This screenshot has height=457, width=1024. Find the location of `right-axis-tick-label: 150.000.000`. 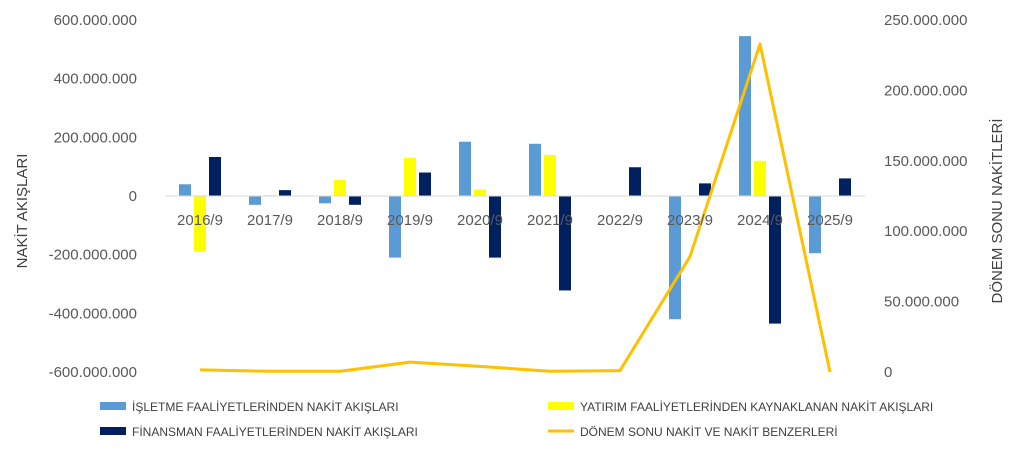

right-axis-tick-label: 150.000.000 is located at coordinates (925, 161).